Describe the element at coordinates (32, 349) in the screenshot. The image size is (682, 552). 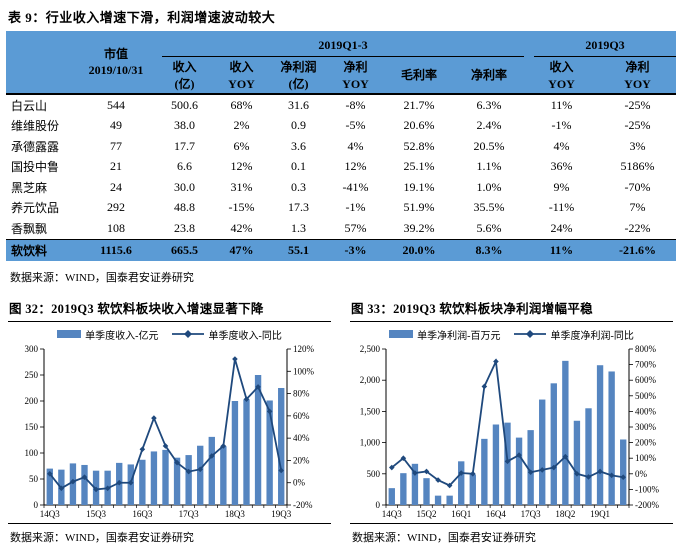
I see `svg-text: 300` at that location.